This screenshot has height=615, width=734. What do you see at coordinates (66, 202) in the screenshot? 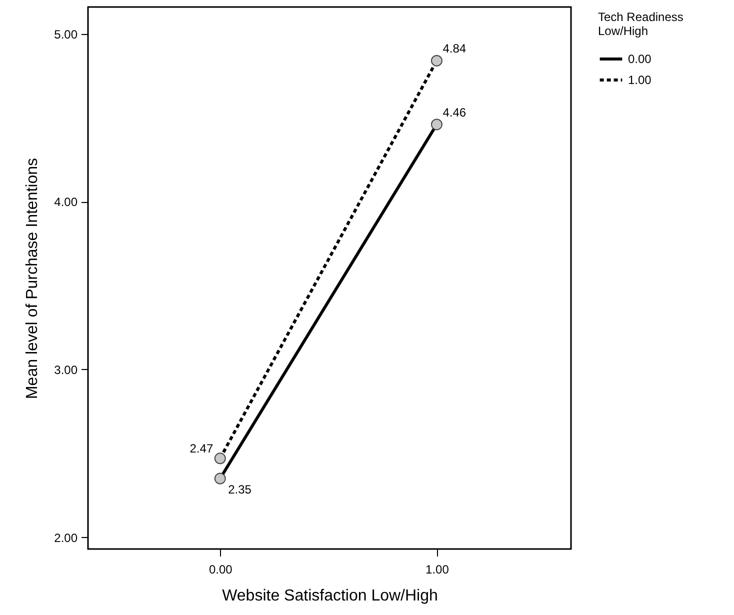
I see `y-tick-label: 4.00` at bounding box center [66, 202].